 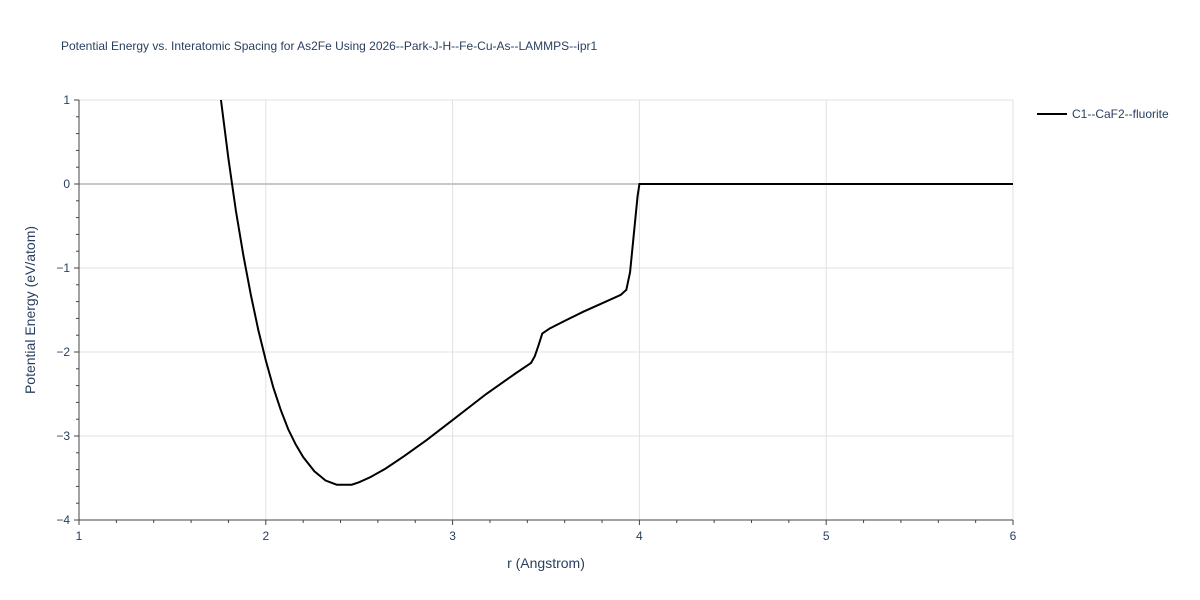 What do you see at coordinates (452, 536) in the screenshot?
I see `x-tick-label: 3` at bounding box center [452, 536].